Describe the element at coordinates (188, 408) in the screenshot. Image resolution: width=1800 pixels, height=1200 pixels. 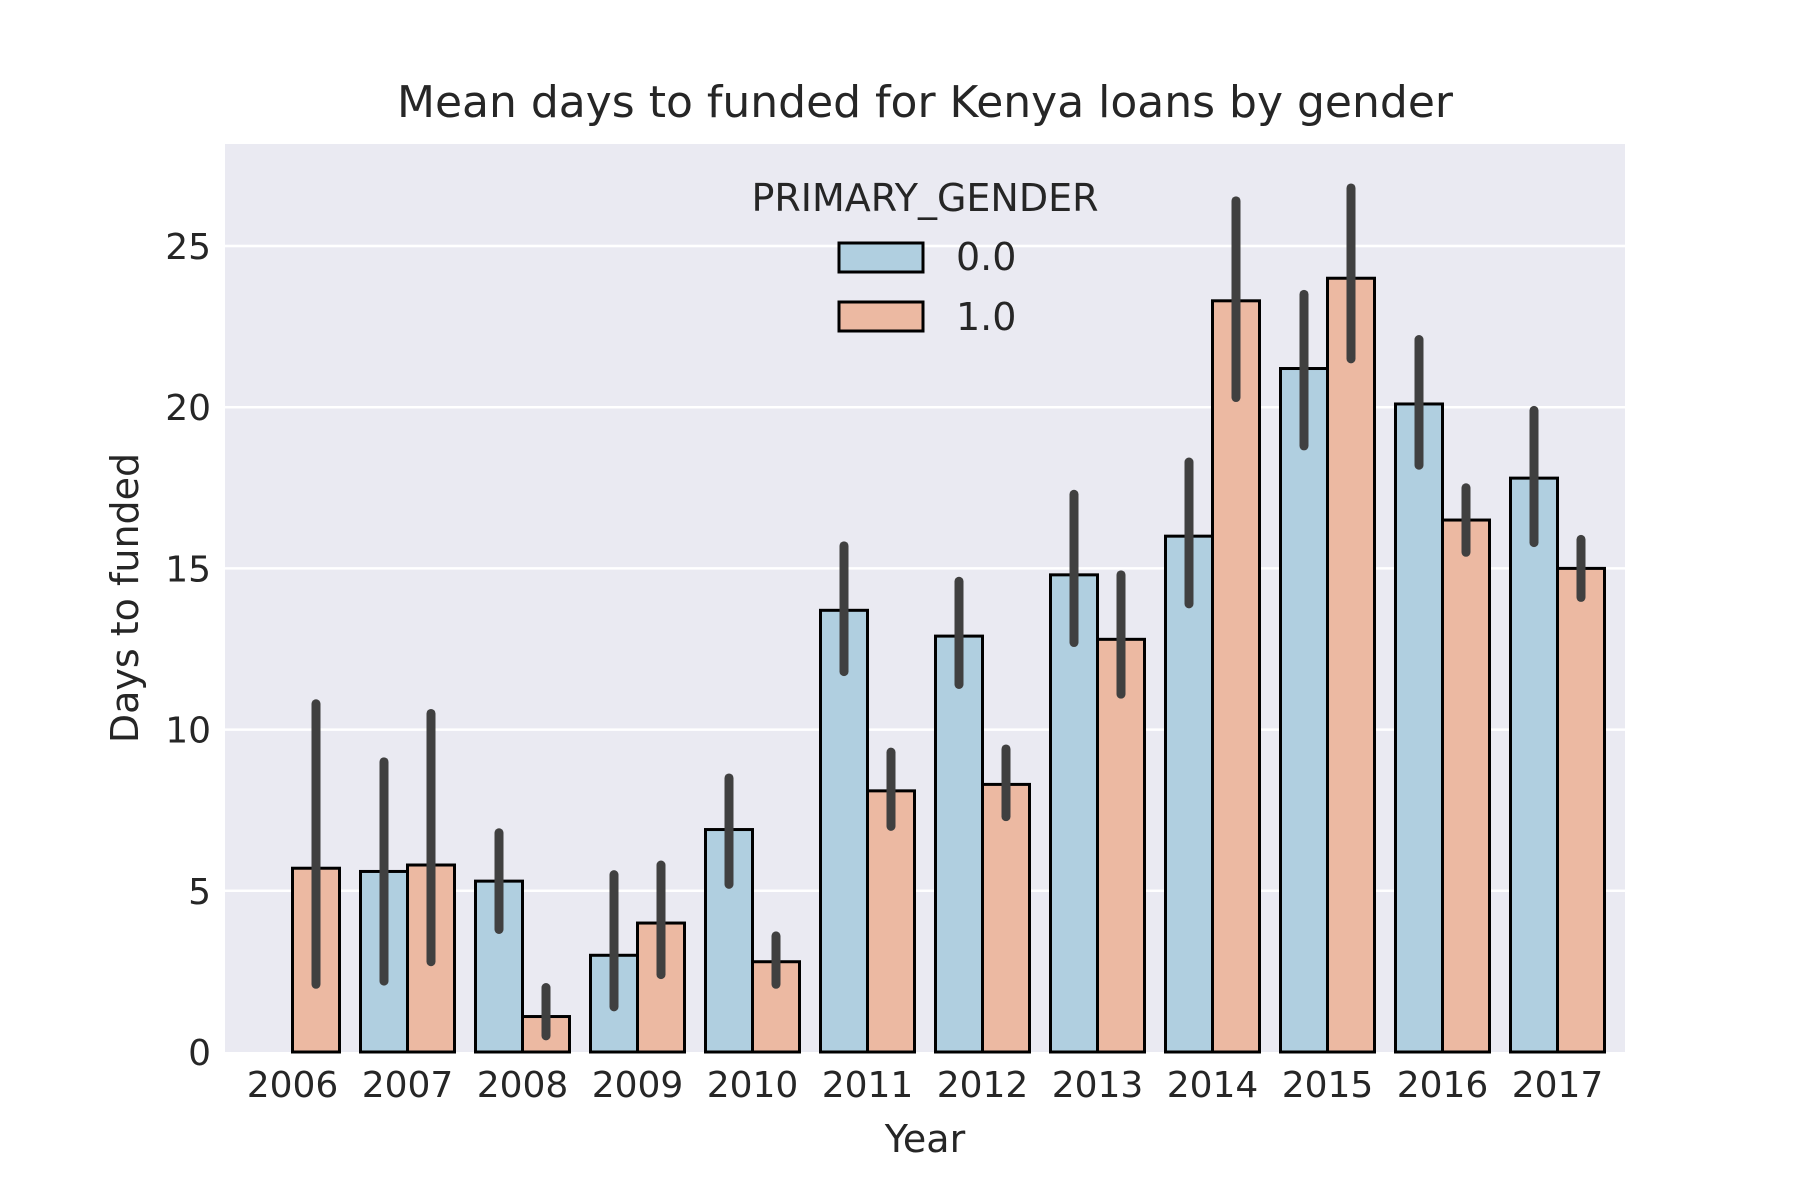
I see `y-tick-label: 20` at that location.